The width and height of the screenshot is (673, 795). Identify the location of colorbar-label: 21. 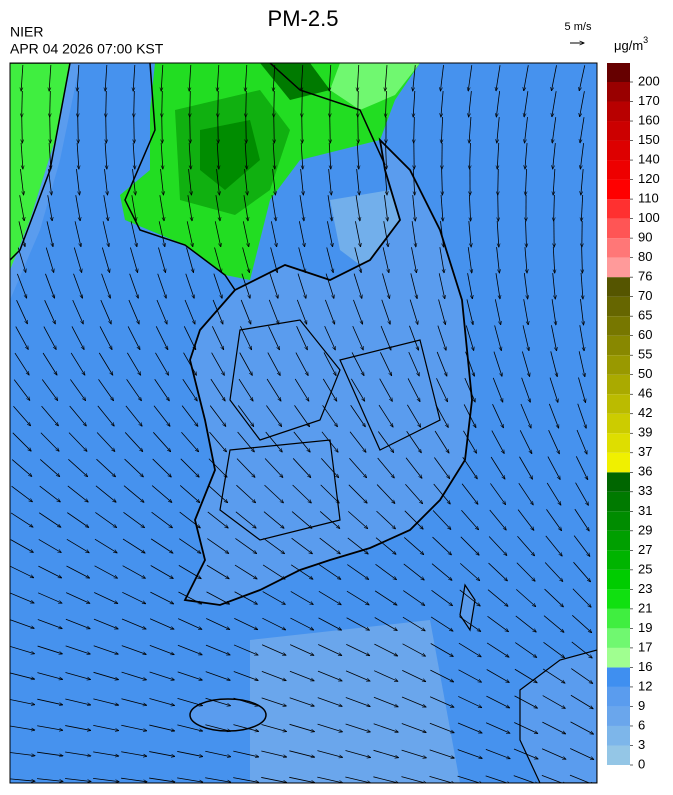
(645, 607).